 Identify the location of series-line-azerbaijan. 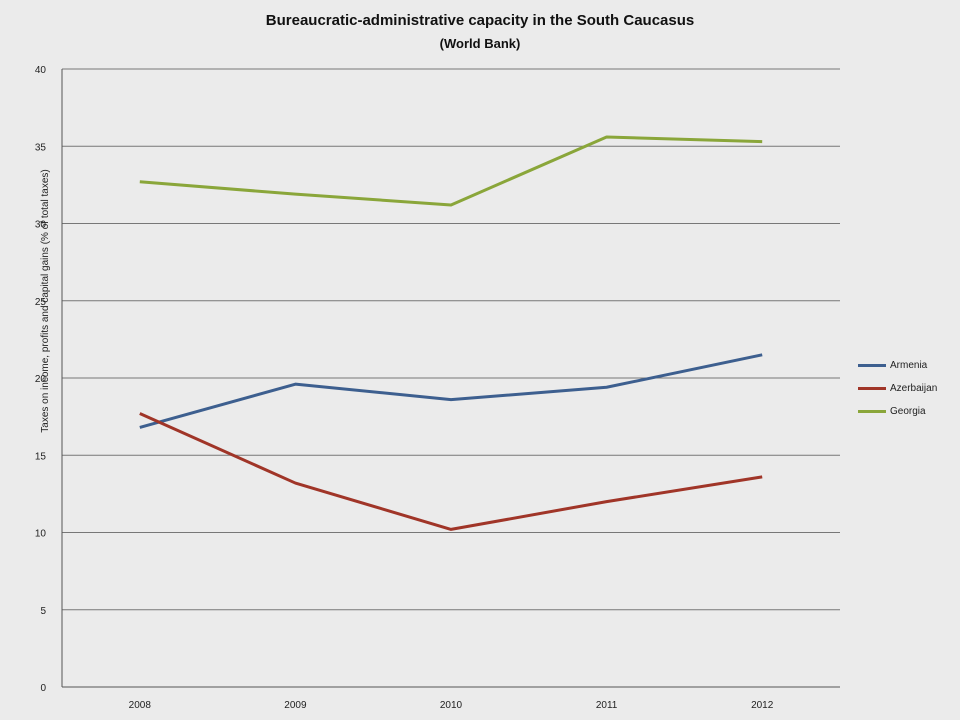
(451, 471).